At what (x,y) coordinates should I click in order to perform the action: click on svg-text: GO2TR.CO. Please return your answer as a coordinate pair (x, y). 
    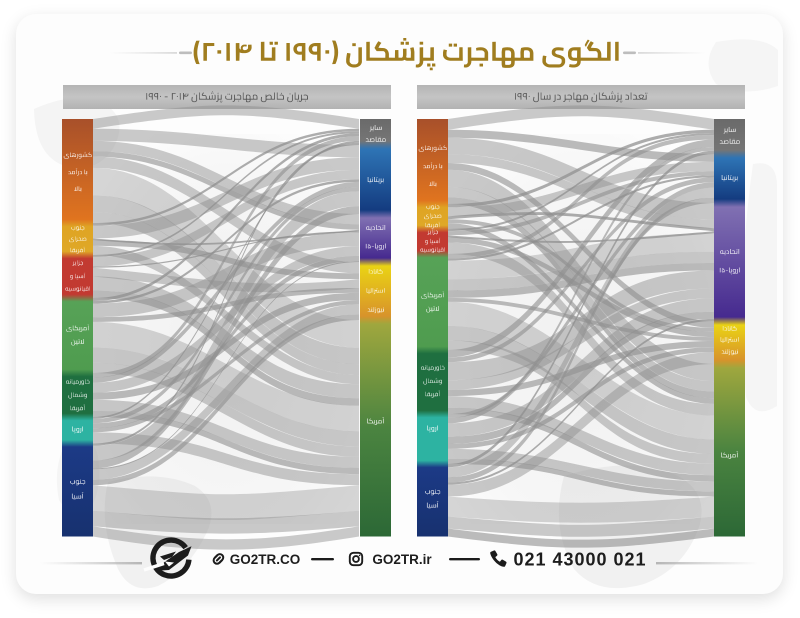
    Looking at the image, I should click on (265, 559).